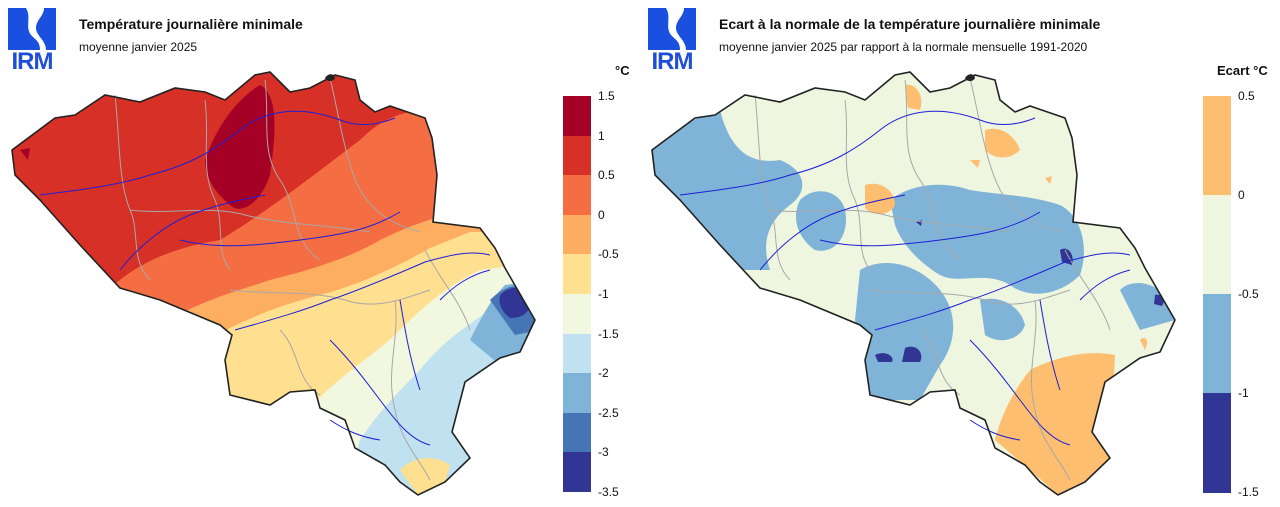 The image size is (1280, 507). I want to click on legend-tick-label: -2, so click(603, 373).